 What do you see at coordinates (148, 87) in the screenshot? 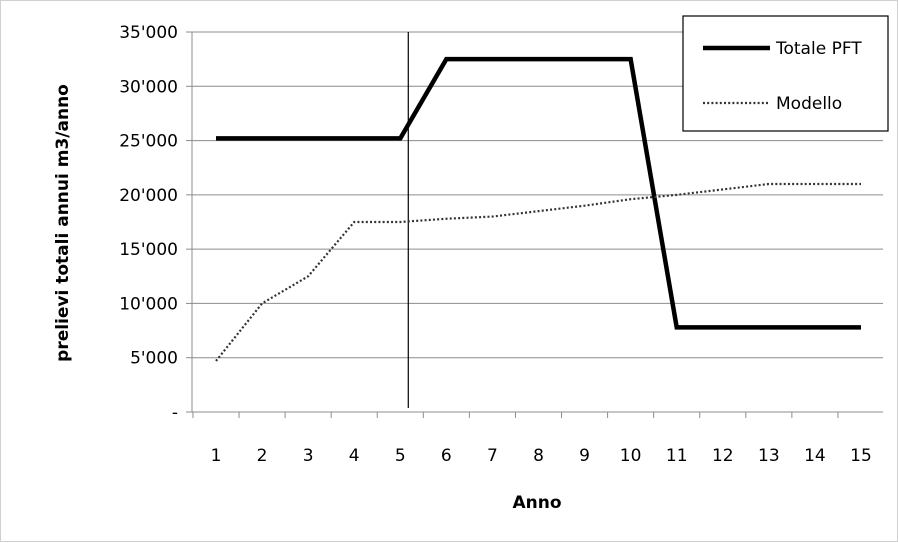
I see `y-tick-label: 30'000` at bounding box center [148, 87].